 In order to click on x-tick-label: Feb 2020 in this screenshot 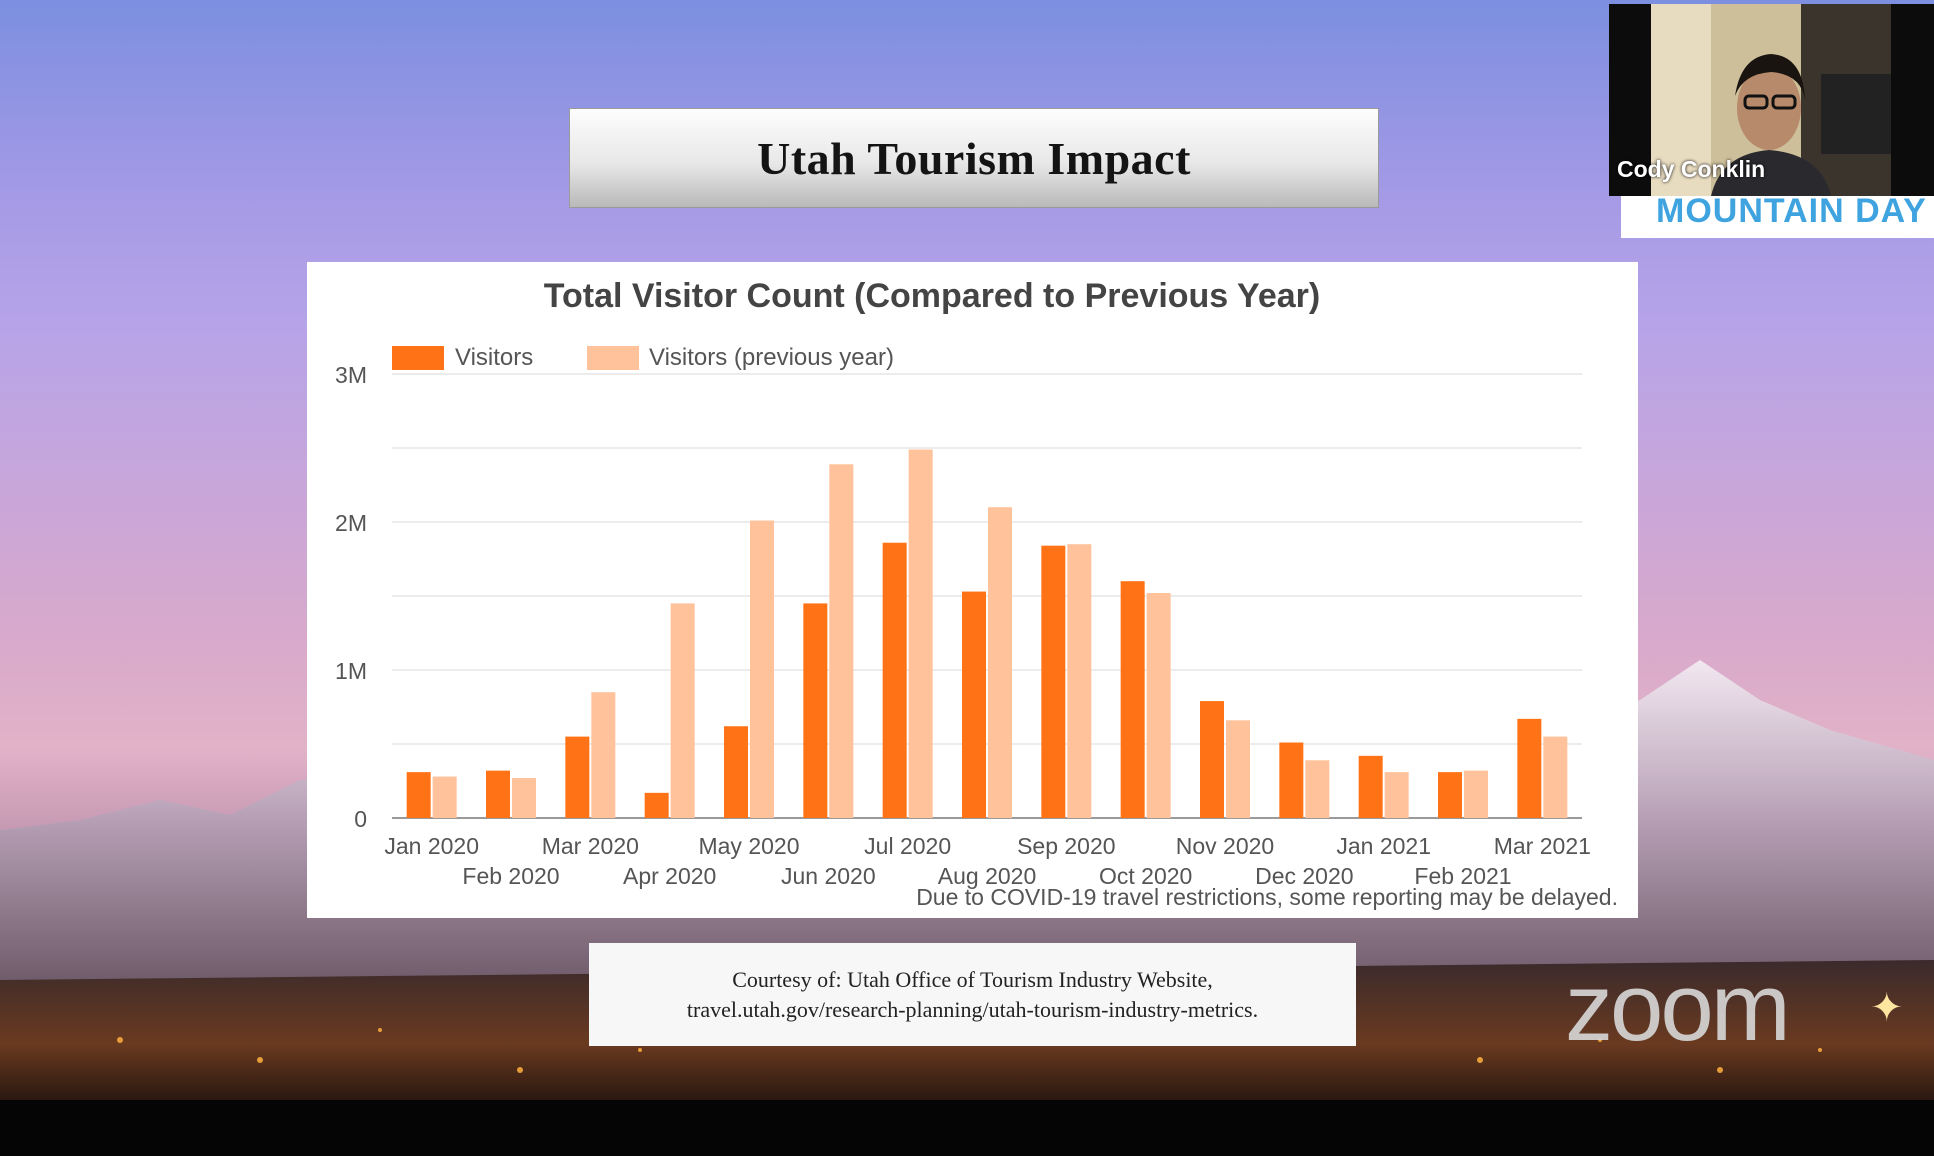, I will do `click(510, 876)`.